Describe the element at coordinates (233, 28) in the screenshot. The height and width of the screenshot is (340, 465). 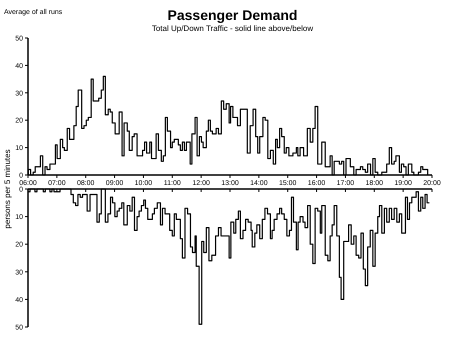
I see `chart-subtitle: Total Up/Down Traffic - solid line above/below` at that location.